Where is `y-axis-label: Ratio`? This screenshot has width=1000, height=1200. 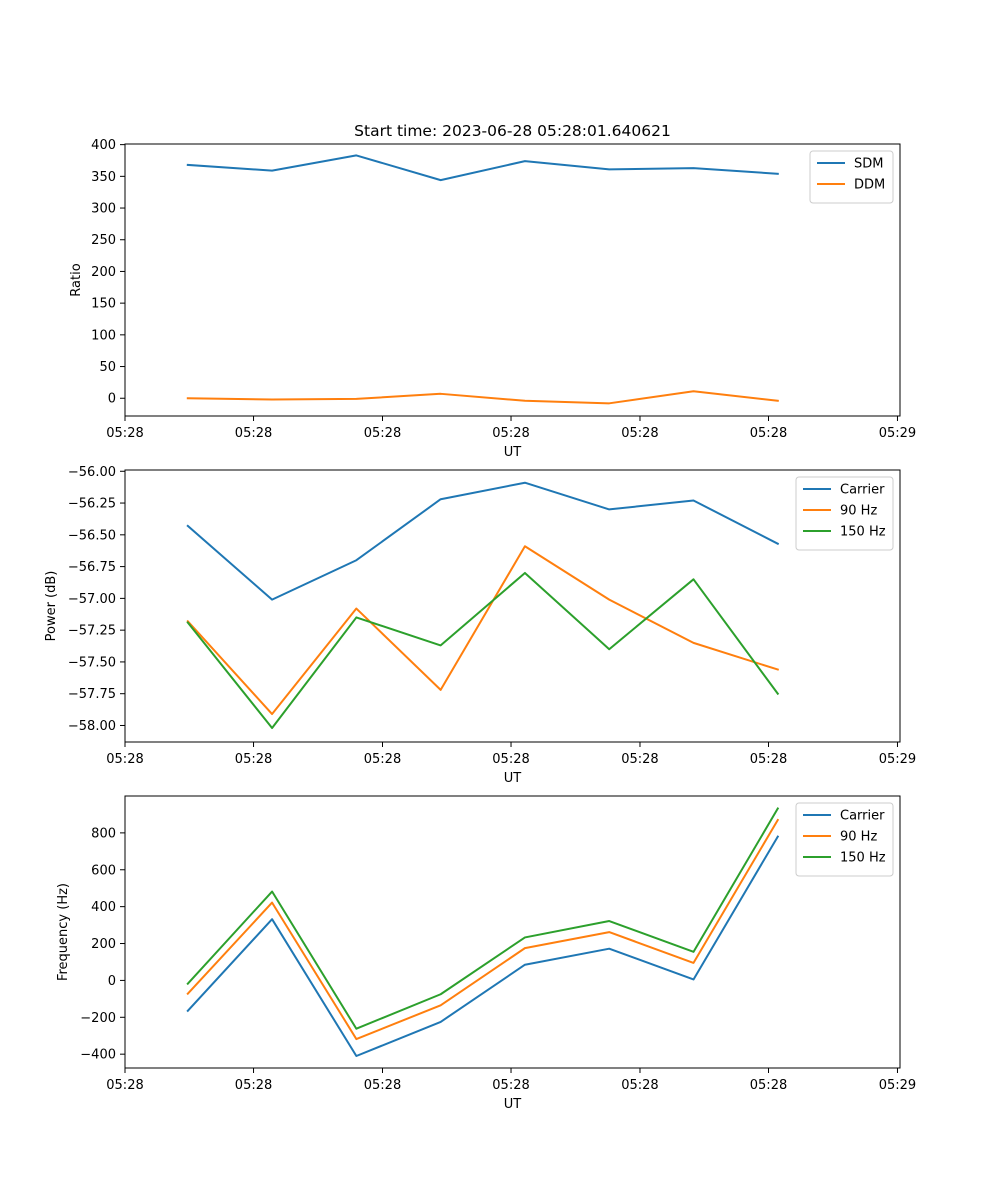 y-axis-label: Ratio is located at coordinates (76, 279).